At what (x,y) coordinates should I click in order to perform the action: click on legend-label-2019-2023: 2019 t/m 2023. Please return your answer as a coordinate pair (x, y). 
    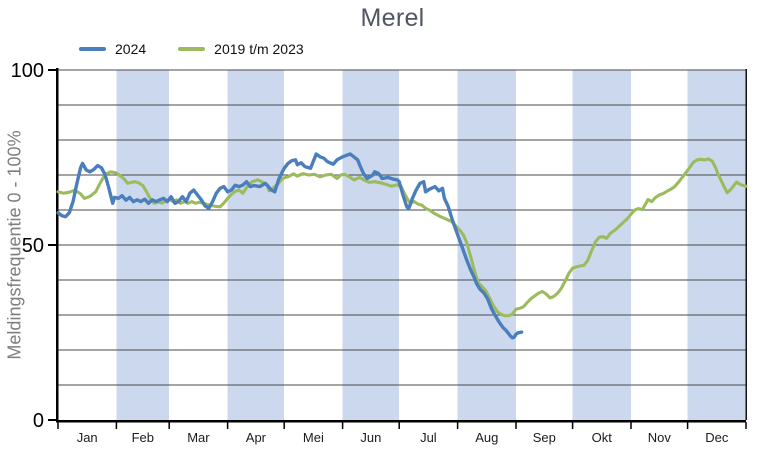
    Looking at the image, I should click on (259, 49).